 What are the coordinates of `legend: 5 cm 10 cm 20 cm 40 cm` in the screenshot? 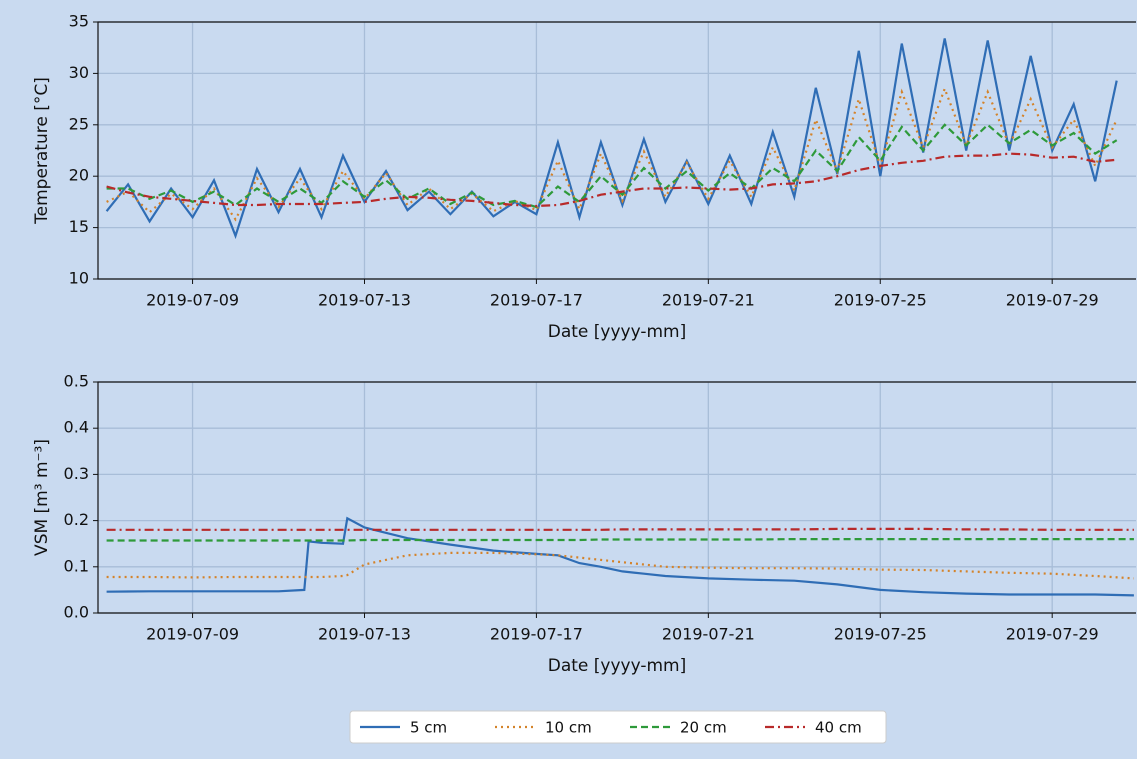 It's located at (618, 727).